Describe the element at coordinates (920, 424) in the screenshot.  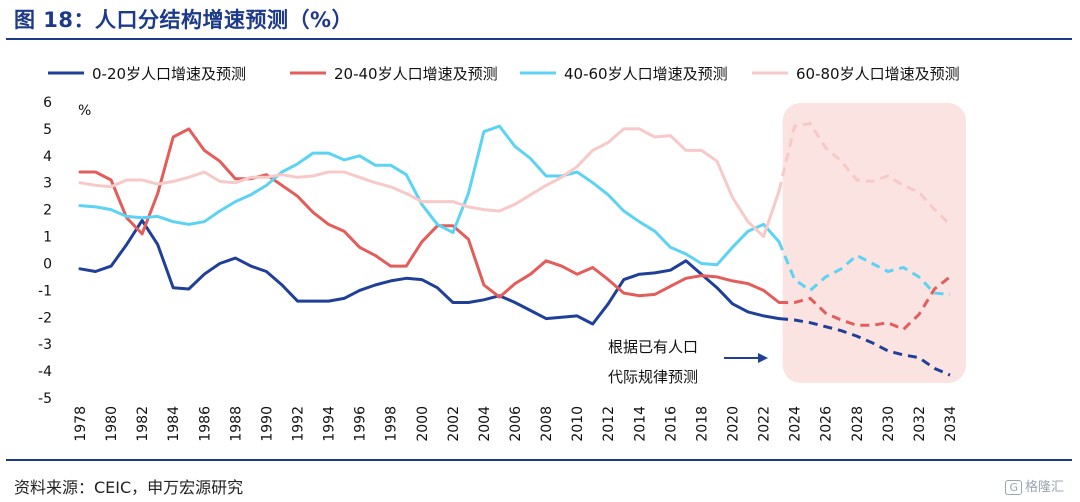
I see `x-tick-label: 2032` at that location.